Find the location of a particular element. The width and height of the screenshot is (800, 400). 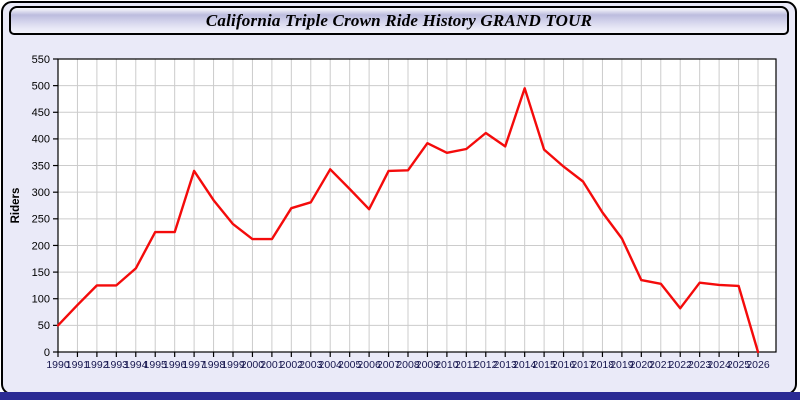

x-axis-tick-label: 2003 is located at coordinates (311, 365).